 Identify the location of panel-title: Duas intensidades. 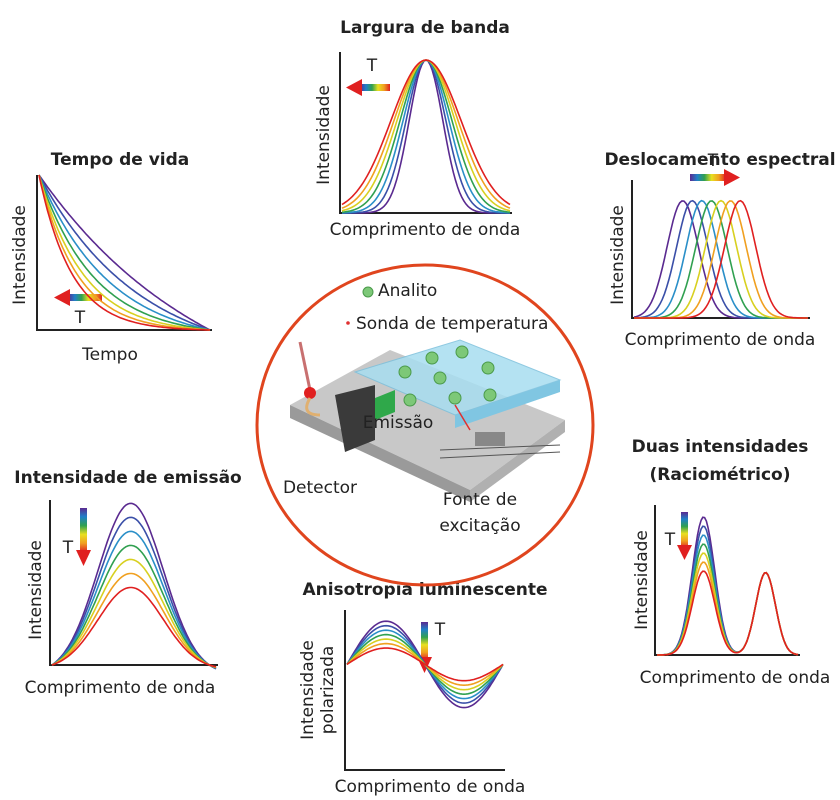
(720, 447).